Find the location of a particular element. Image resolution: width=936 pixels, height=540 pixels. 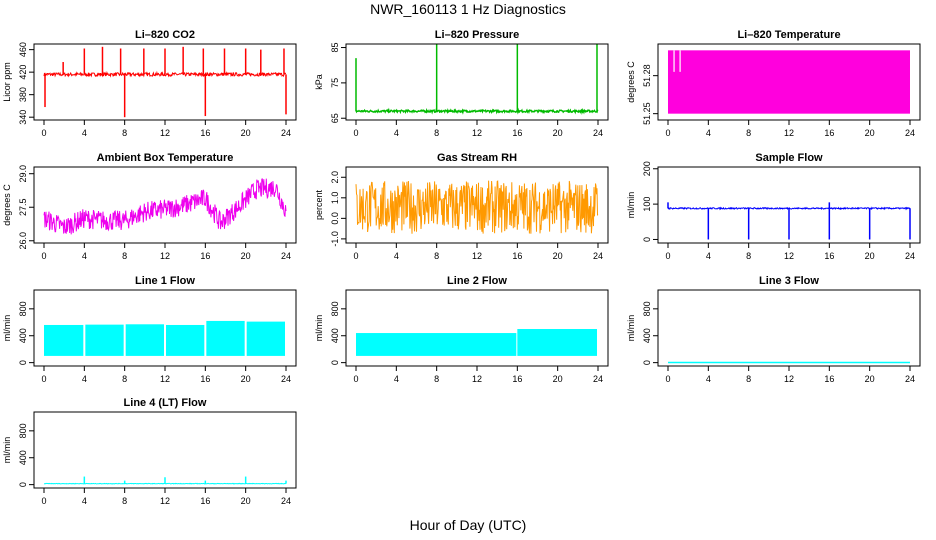

y-tick-label: 75 is located at coordinates (335, 83).